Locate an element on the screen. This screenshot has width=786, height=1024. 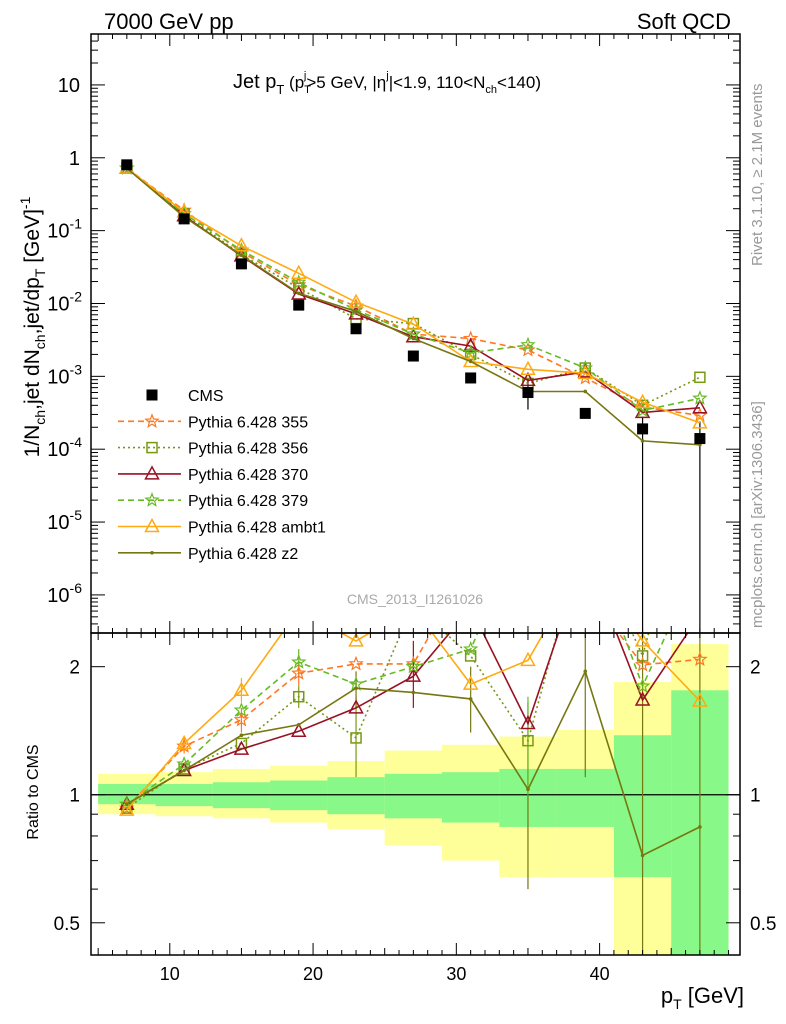
y-tick-label: 10⁻² is located at coordinates (64, 301).